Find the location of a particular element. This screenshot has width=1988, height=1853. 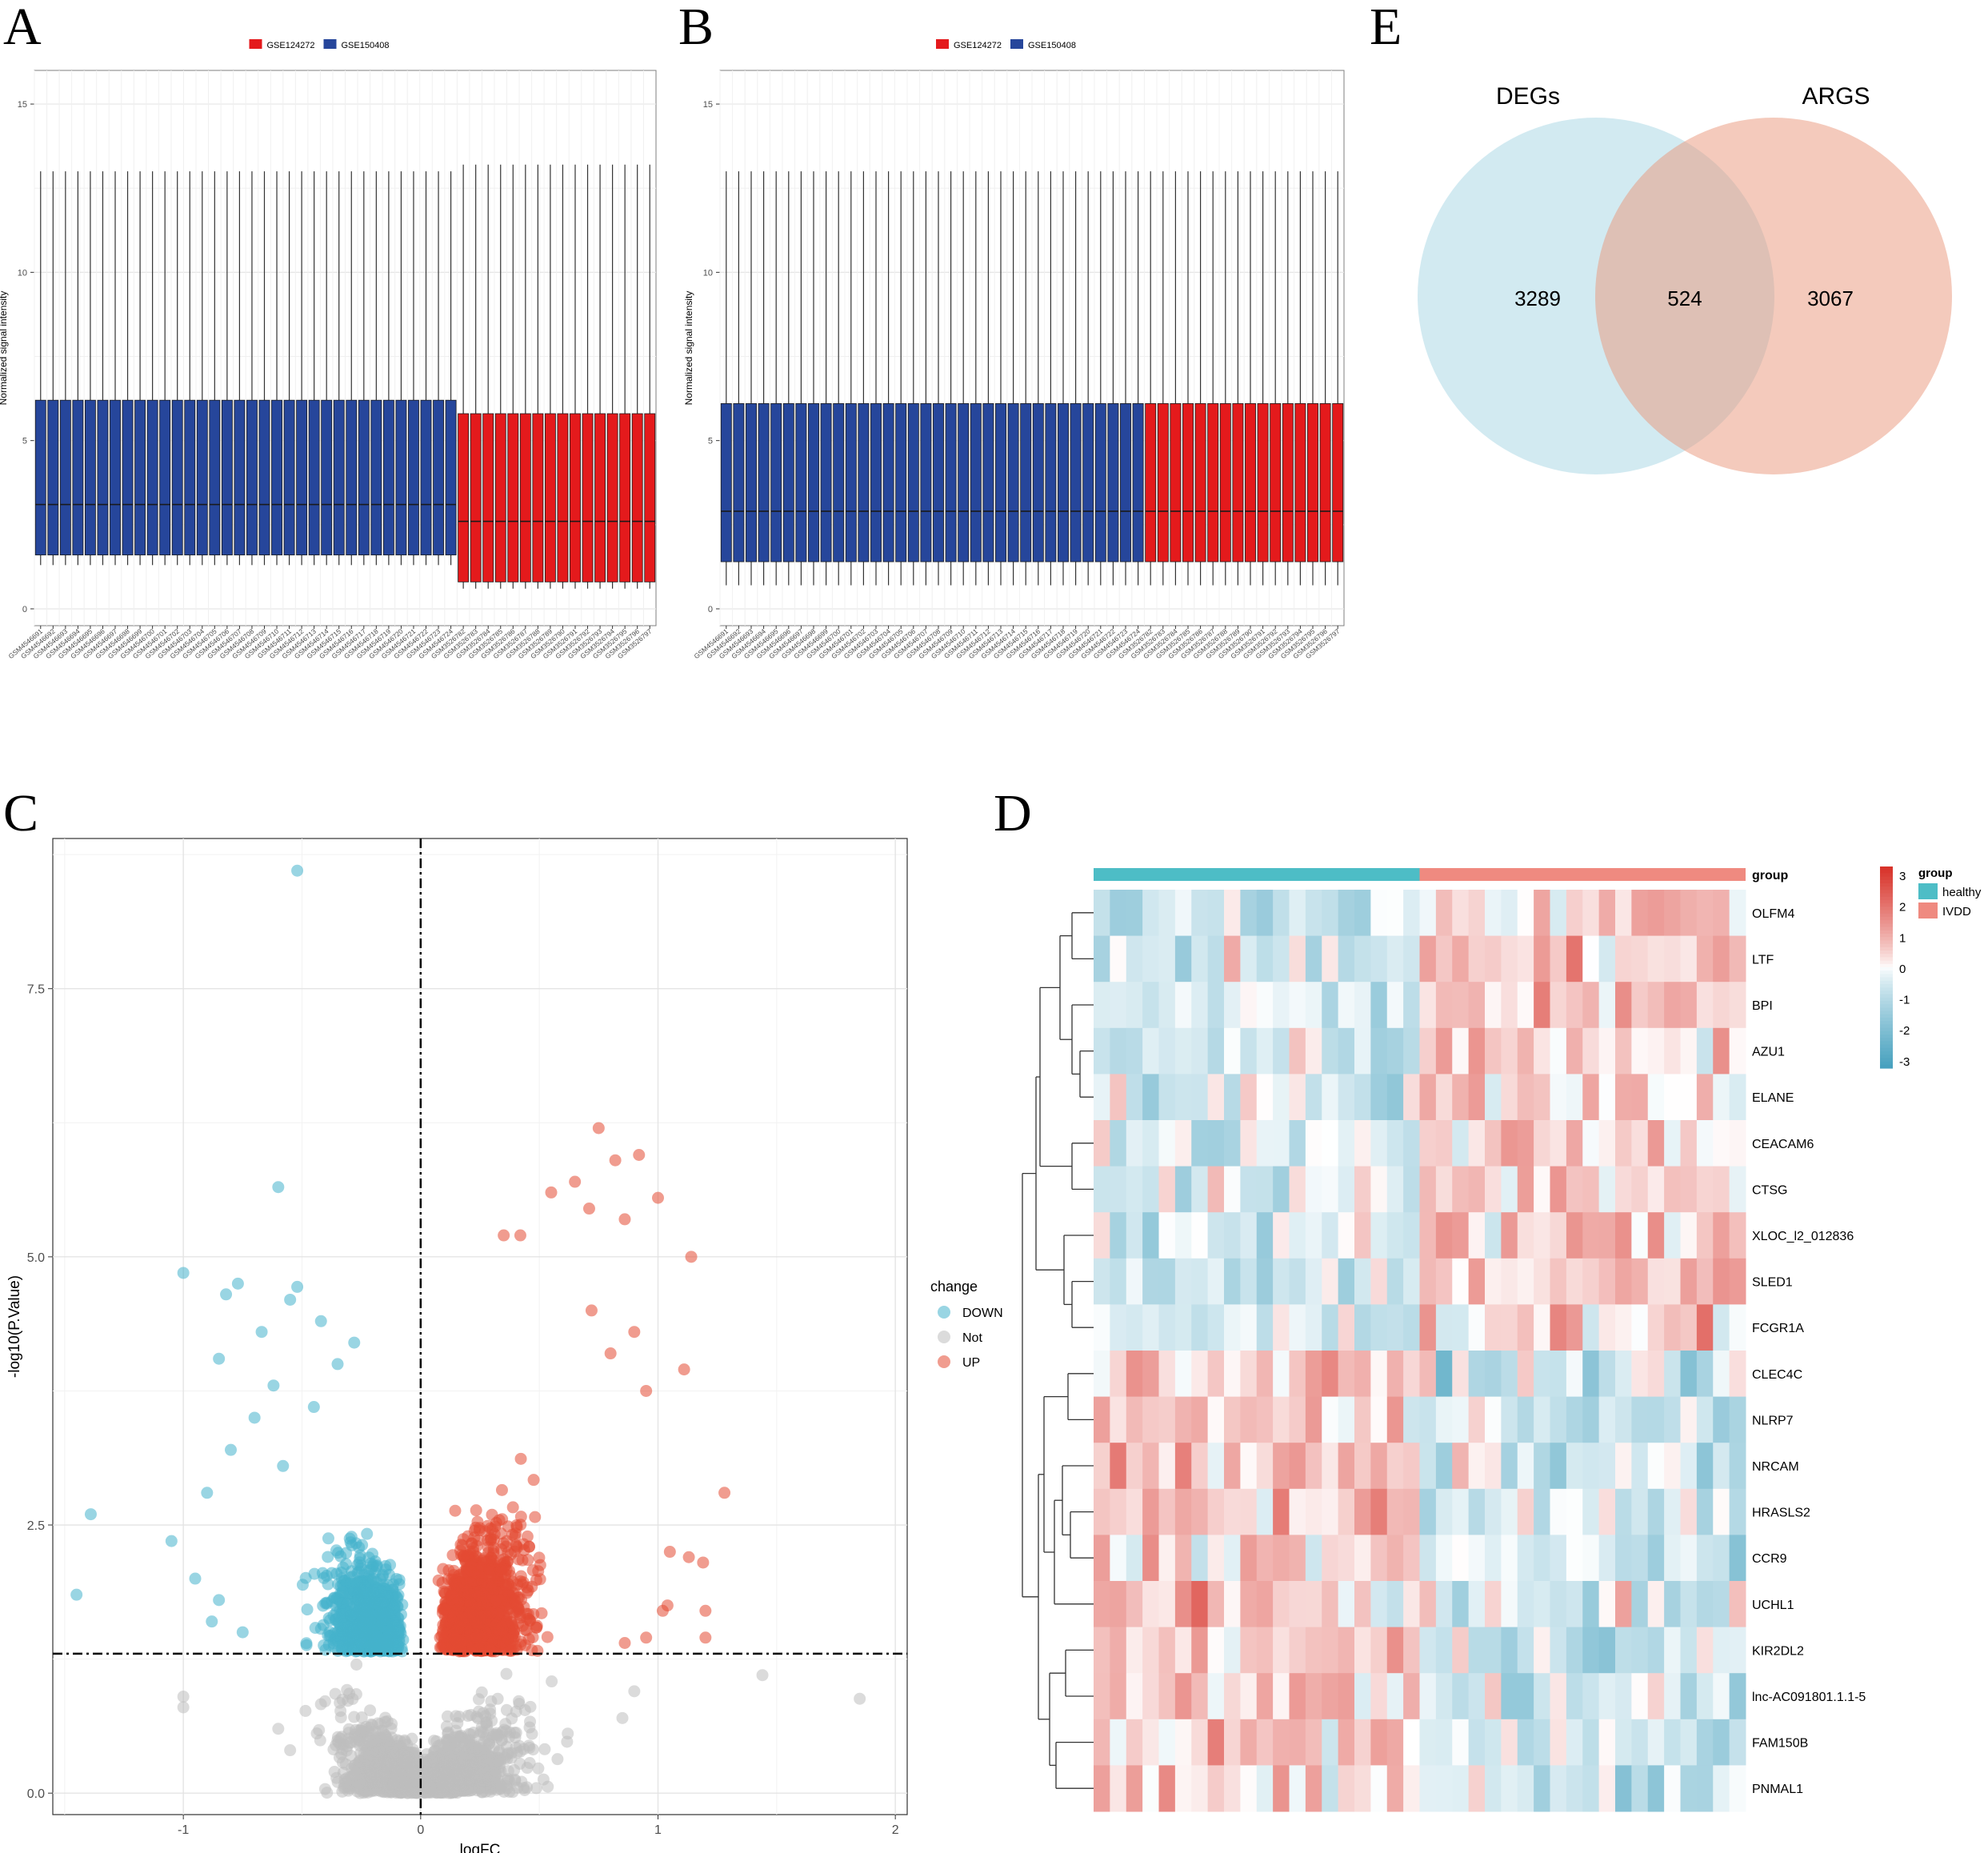

box-GSM4546715 is located at coordinates (339, 477).